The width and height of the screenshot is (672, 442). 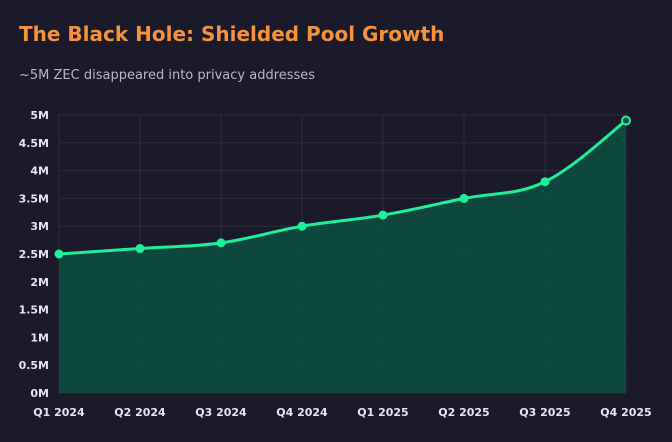 What do you see at coordinates (34, 310) in the screenshot?
I see `y-tick-label: 1.5M` at bounding box center [34, 310].